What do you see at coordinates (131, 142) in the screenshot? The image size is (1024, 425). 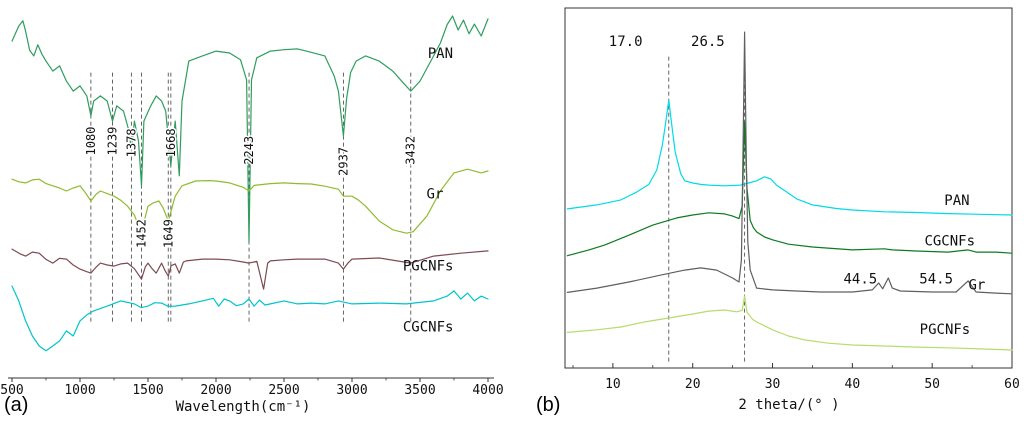 I see `annotation-1378: 1378` at bounding box center [131, 142].